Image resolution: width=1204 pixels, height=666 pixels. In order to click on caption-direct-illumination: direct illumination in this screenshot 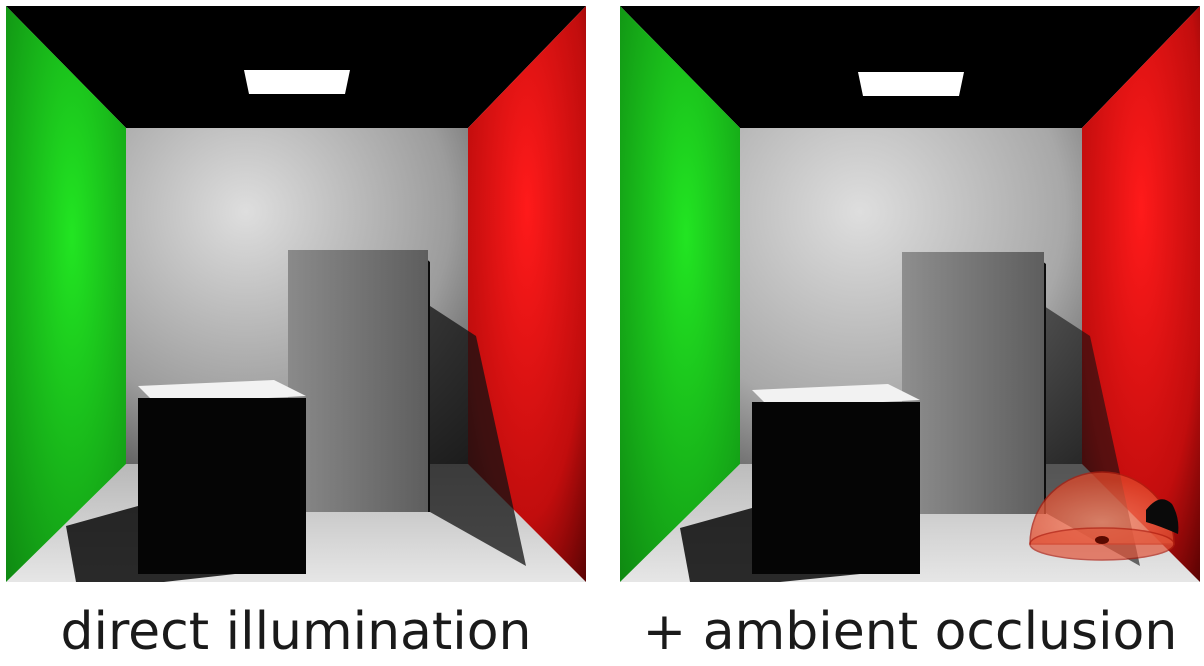, I will do `click(296, 632)`.